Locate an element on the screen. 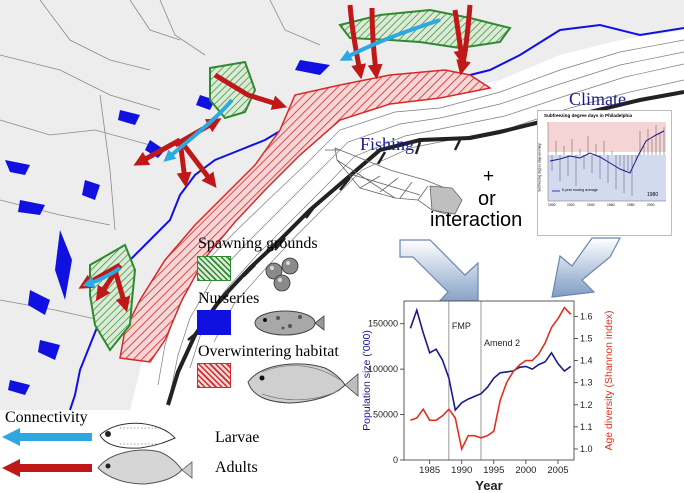 This screenshot has width=684, height=493. y-tick-label: 150000 is located at coordinates (383, 324).